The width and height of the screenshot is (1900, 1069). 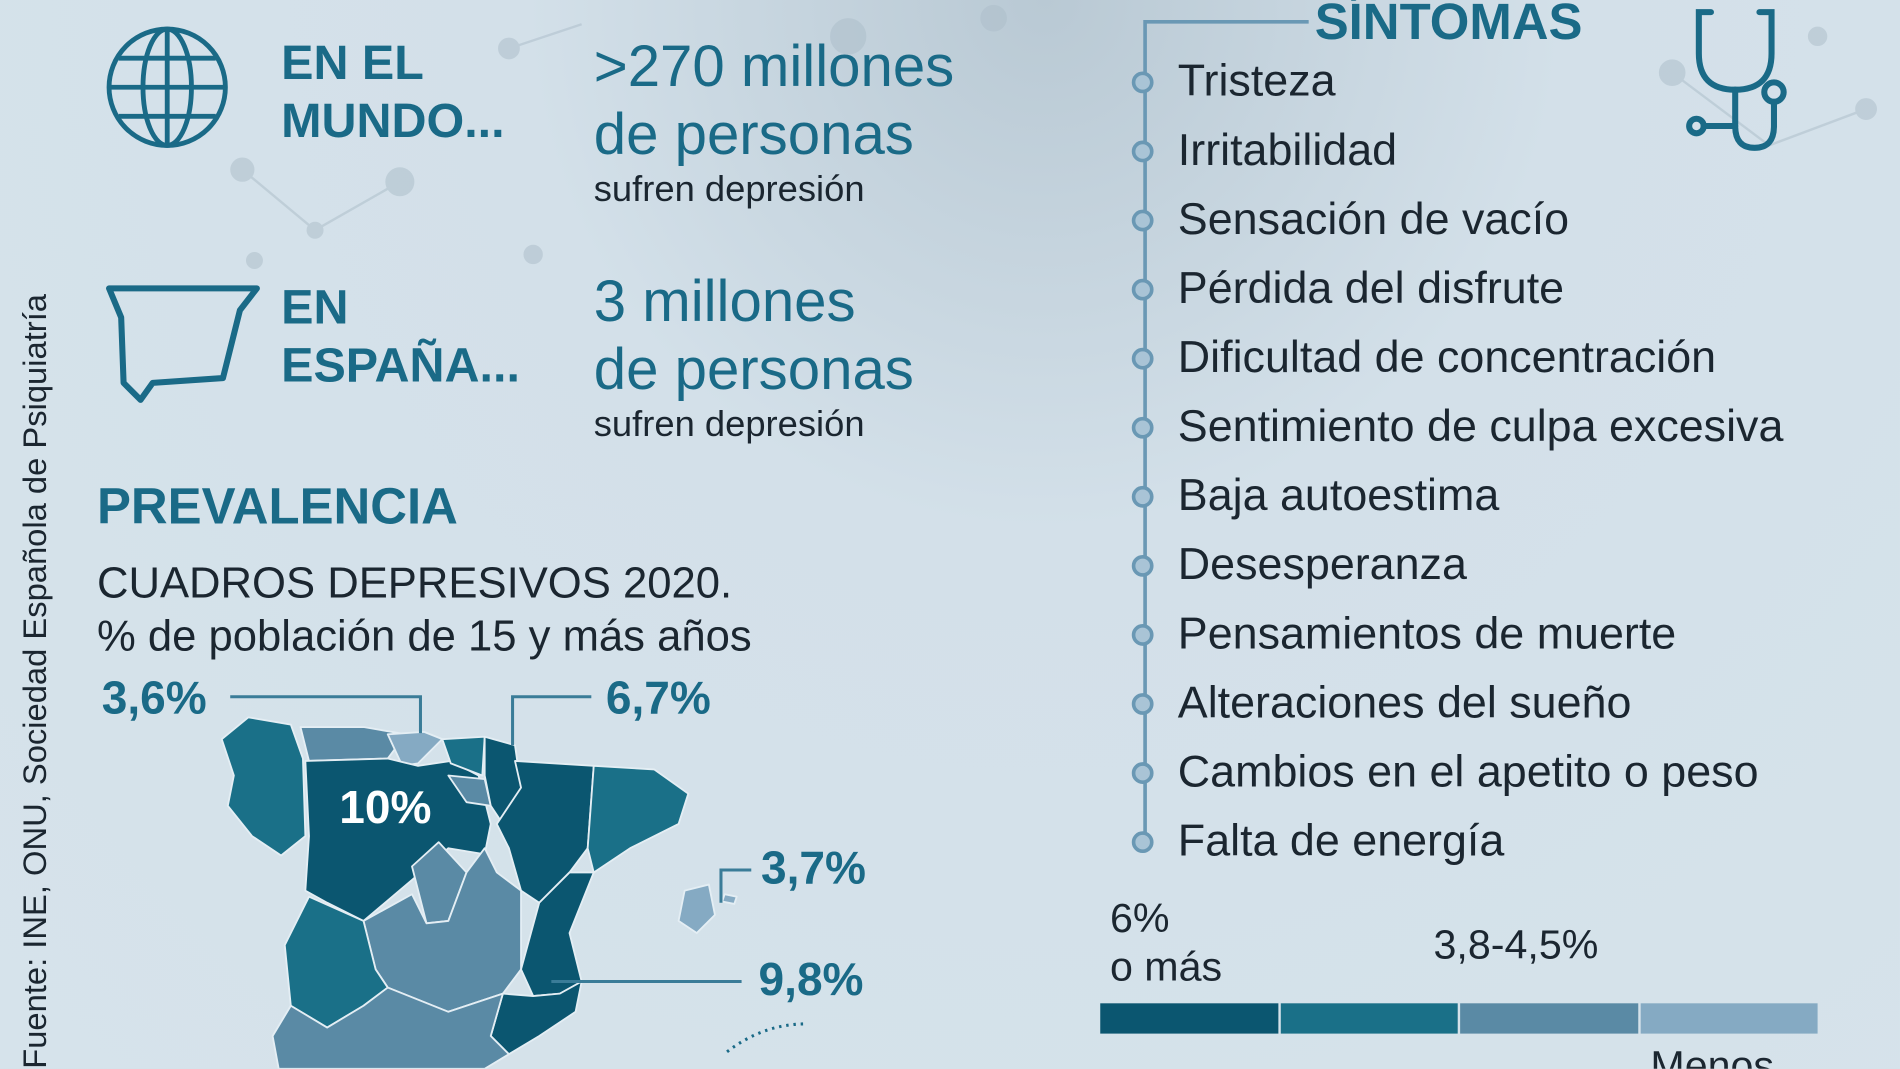 What do you see at coordinates (1480, 426) in the screenshot?
I see `symptom-item: Sentimiento de culpa excesiva` at bounding box center [1480, 426].